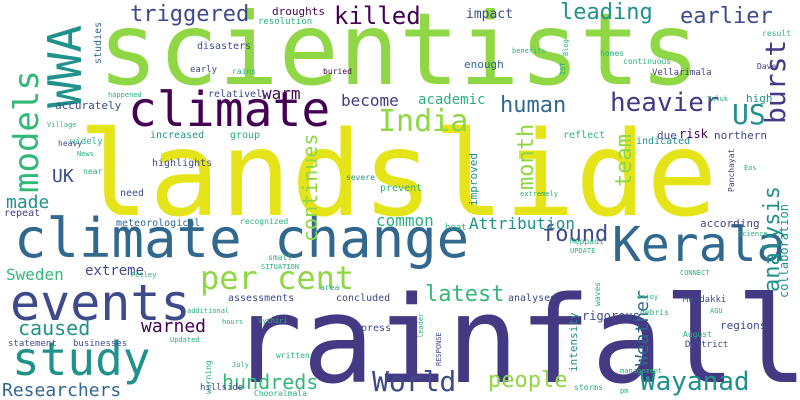 The height and width of the screenshot is (400, 800). Describe the element at coordinates (273, 321) in the screenshot. I see `word-vythiri: Vythiri` at that location.